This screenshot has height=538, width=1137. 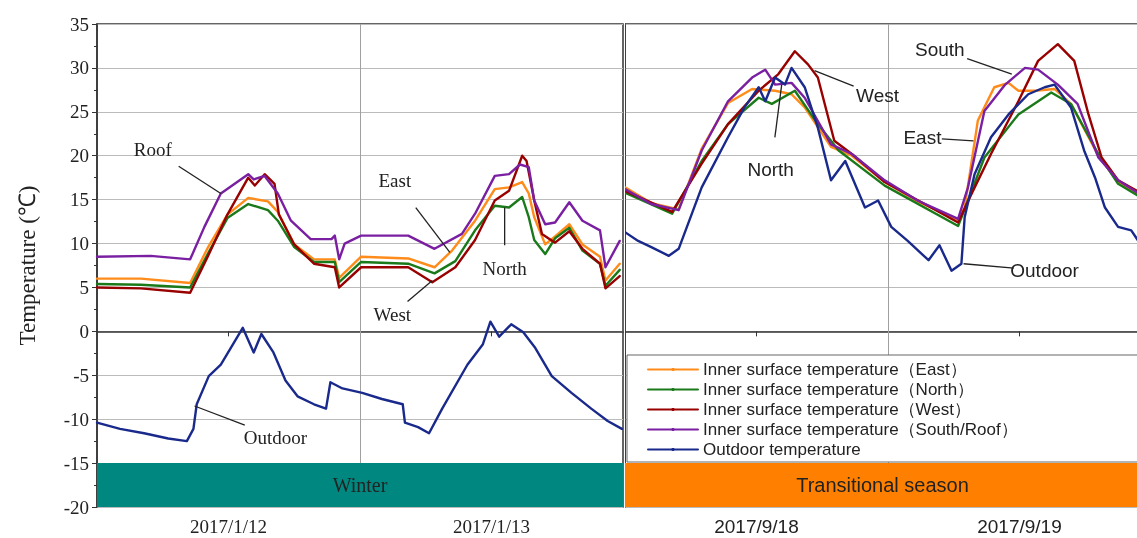 I want to click on legend-label: Outdoor temperature, so click(x=781, y=449).